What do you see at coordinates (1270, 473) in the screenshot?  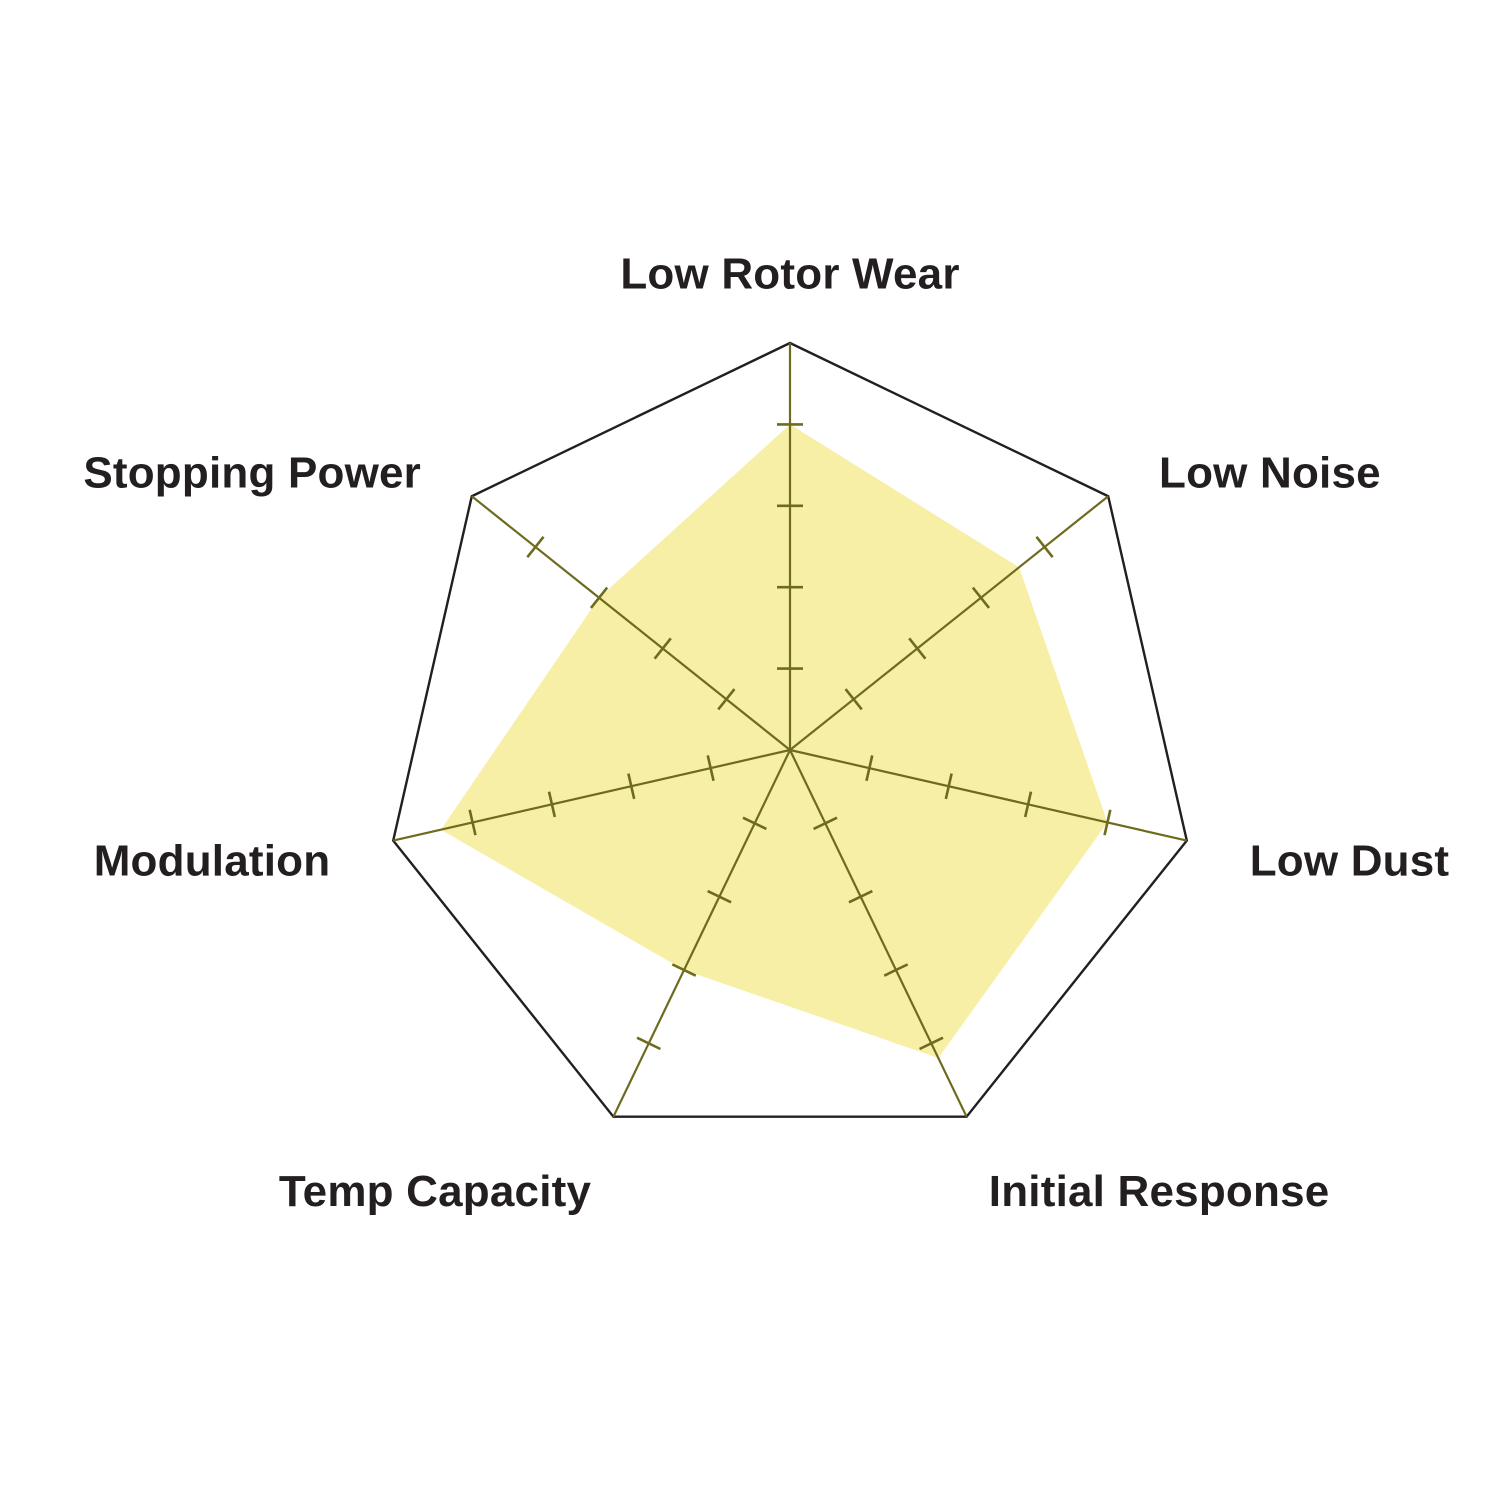 I see `axis-label-low-noise: Low Noise` at bounding box center [1270, 473].